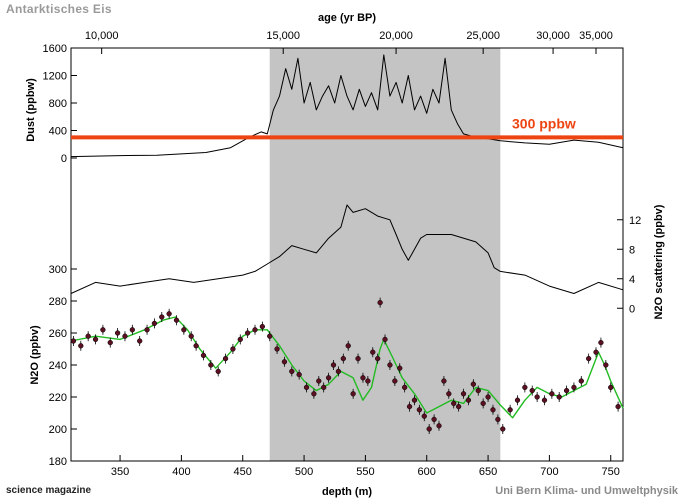 The height and width of the screenshot is (500, 684). Describe the element at coordinates (488, 472) in the screenshot. I see `depth-axis-tick-label: 650` at that location.